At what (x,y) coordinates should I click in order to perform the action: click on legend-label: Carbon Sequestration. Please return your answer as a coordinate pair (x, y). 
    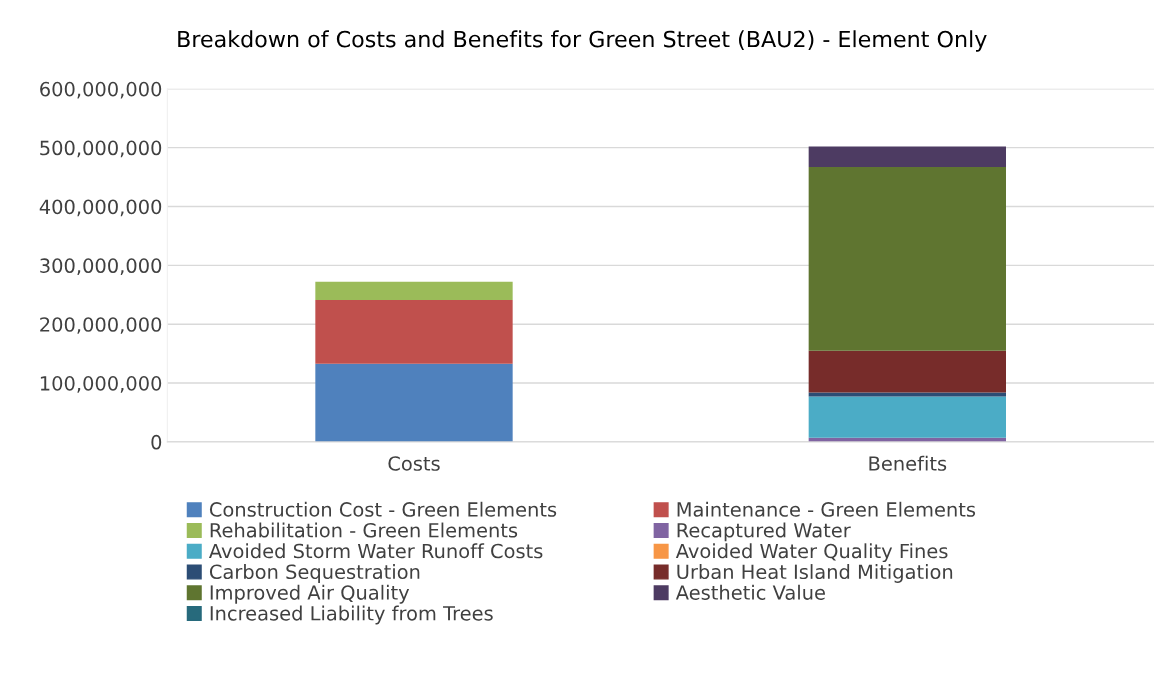
    Looking at the image, I should click on (314, 573).